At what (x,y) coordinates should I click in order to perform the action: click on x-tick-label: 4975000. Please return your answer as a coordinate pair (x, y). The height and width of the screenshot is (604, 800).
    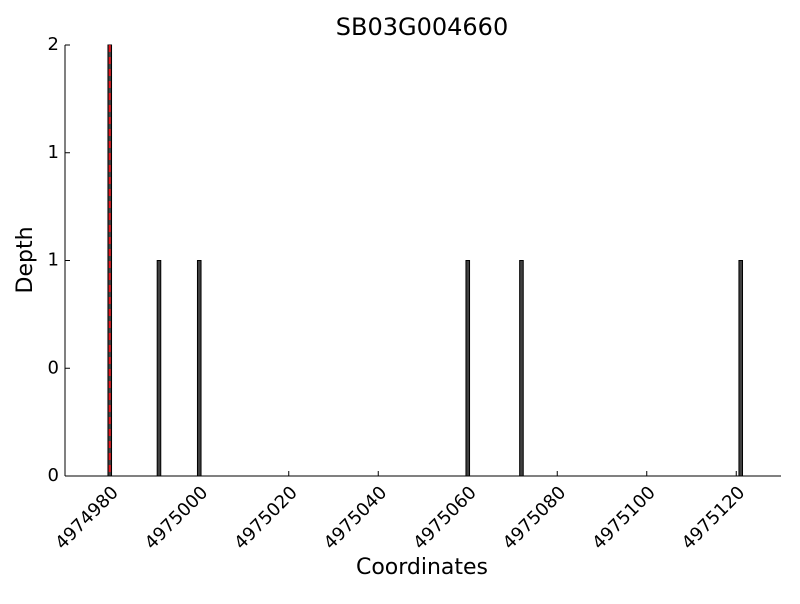
    Looking at the image, I should click on (177, 518).